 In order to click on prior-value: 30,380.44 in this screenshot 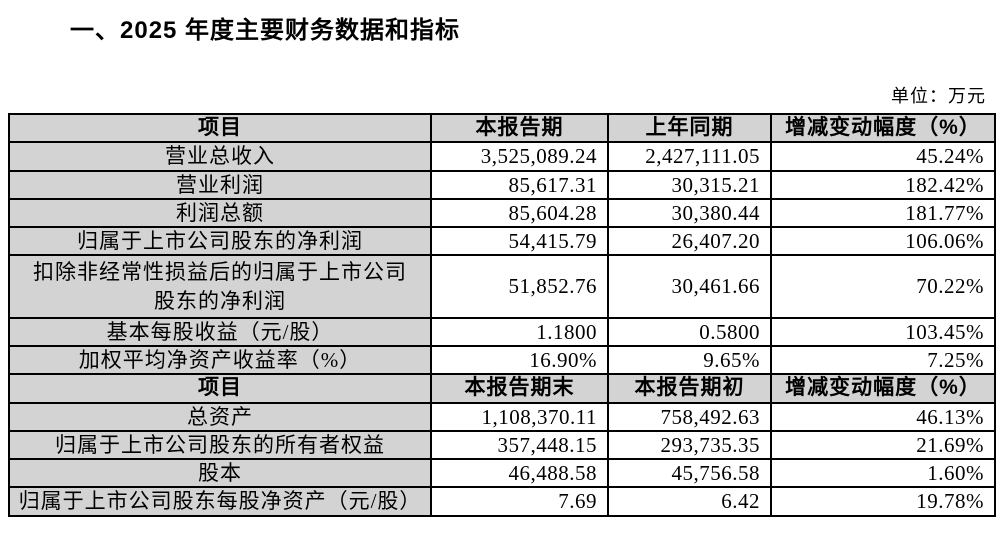, I will do `click(689, 213)`.